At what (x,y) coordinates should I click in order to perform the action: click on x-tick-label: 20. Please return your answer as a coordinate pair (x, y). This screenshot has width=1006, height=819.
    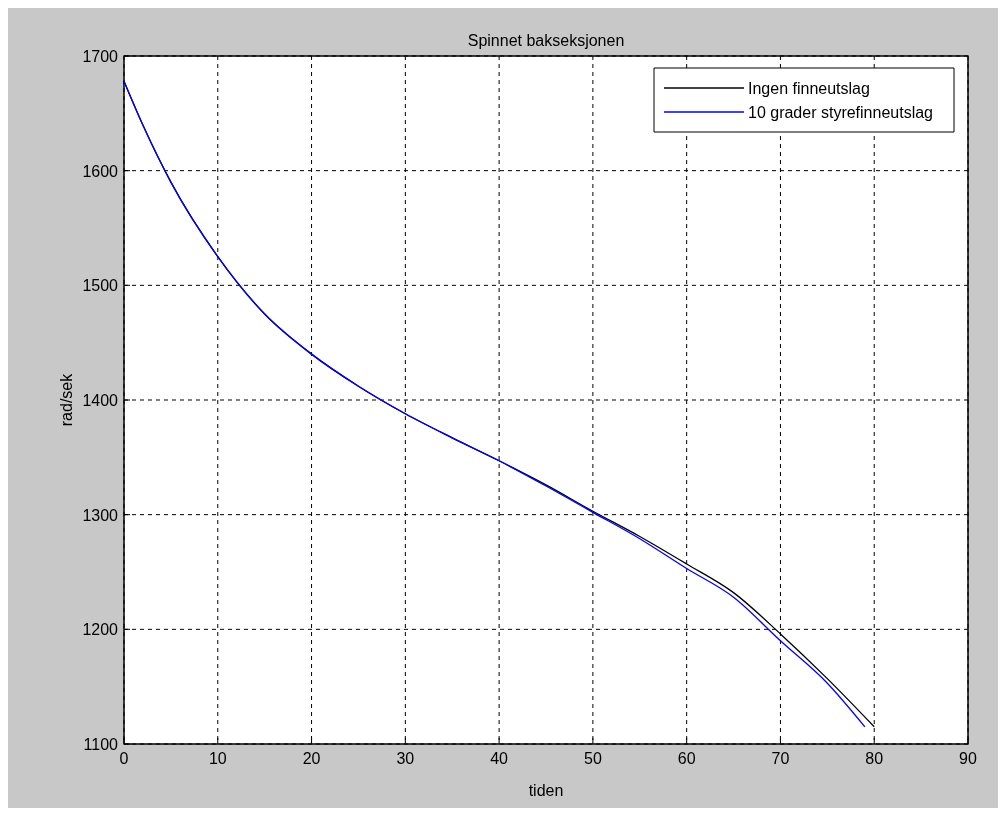
    Looking at the image, I should click on (311, 758).